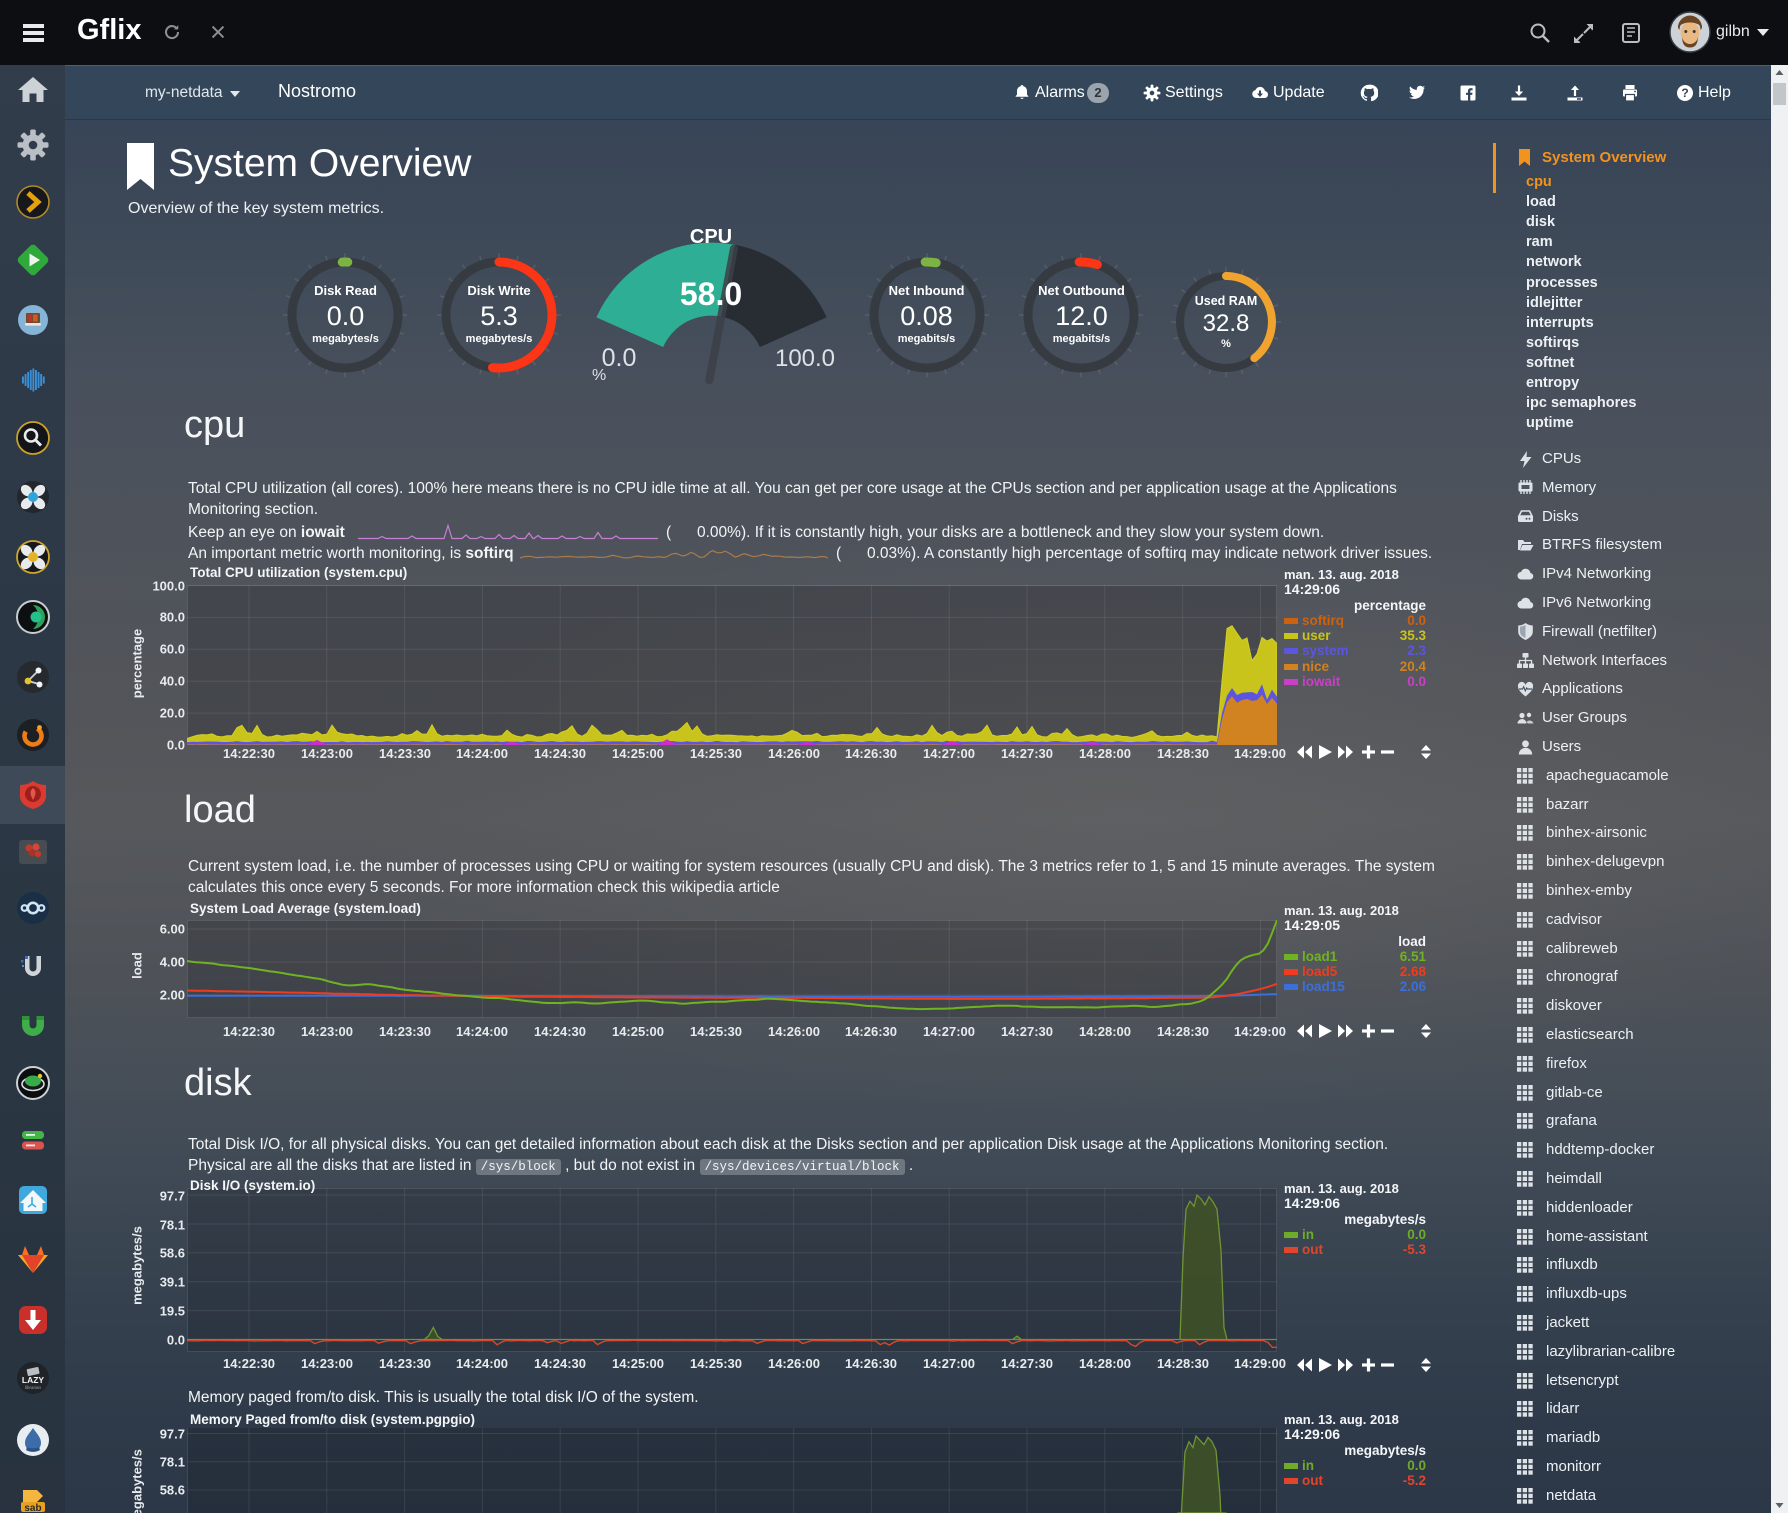  Describe the element at coordinates (33, 1387) in the screenshot. I see `svg-text: librarian` at that location.